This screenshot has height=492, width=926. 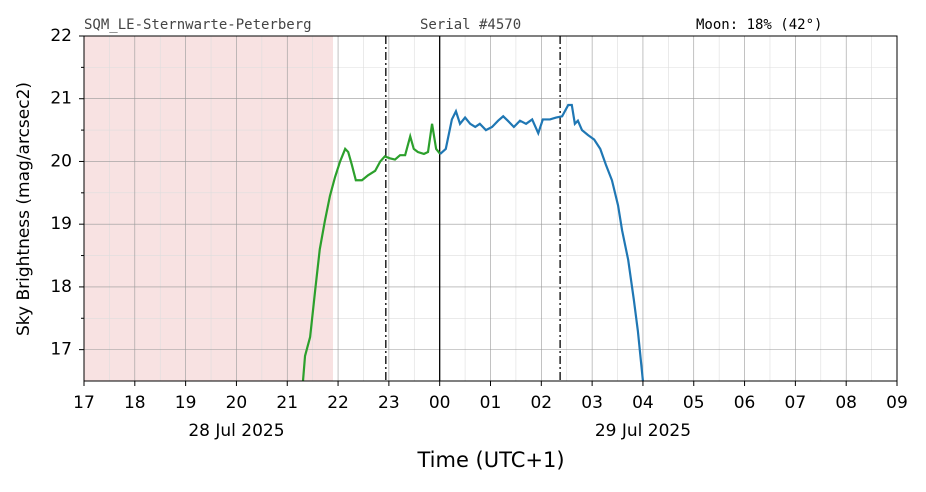 I want to click on x-tick-label: 01, so click(x=491, y=403).